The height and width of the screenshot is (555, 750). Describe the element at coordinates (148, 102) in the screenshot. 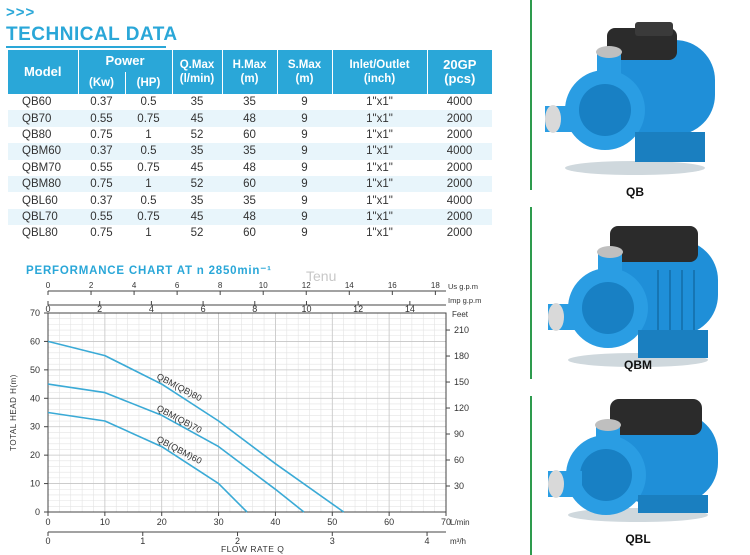

I see `cell-hp: 0.5` at that location.